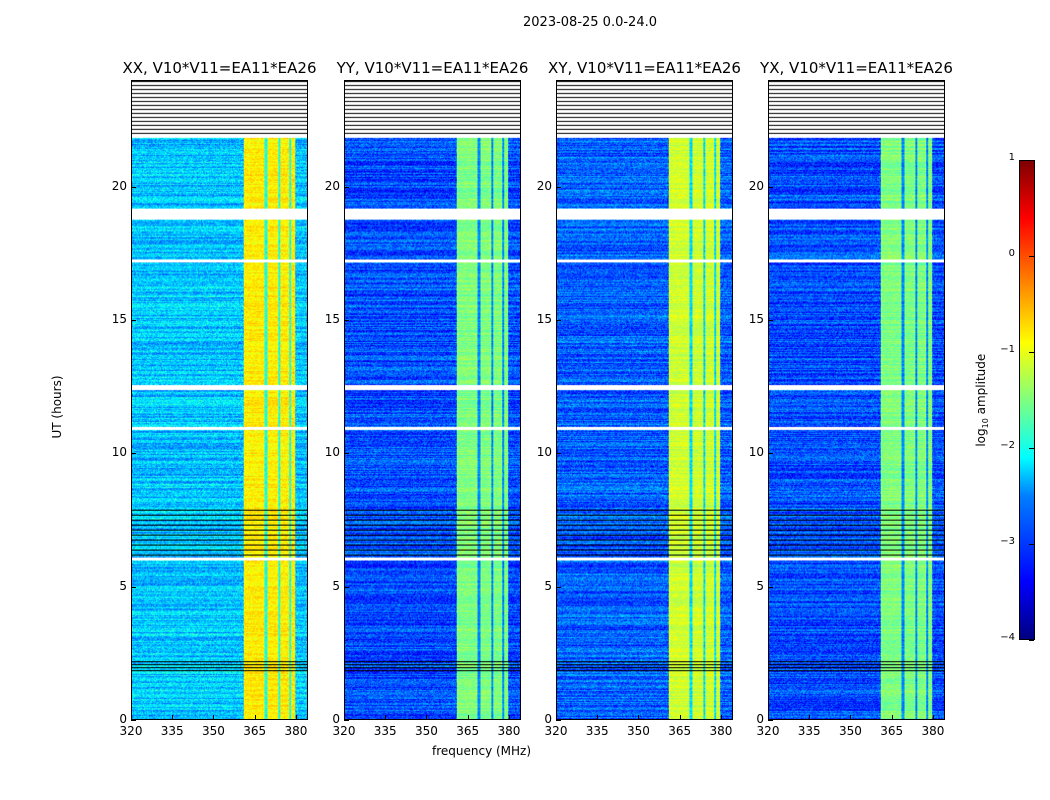  Describe the element at coordinates (1007, 637) in the screenshot. I see `colorbar-tick-label: −4` at that location.